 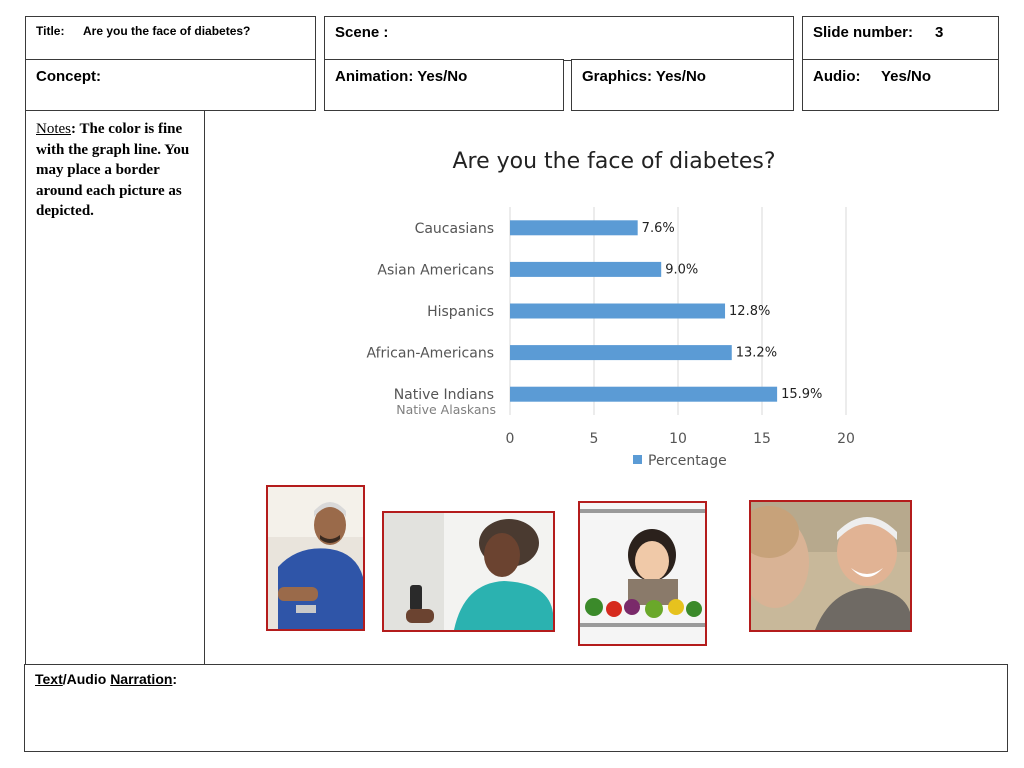 I want to click on title-cell: Title: Are you the face of diabetes?, so click(x=170, y=38).